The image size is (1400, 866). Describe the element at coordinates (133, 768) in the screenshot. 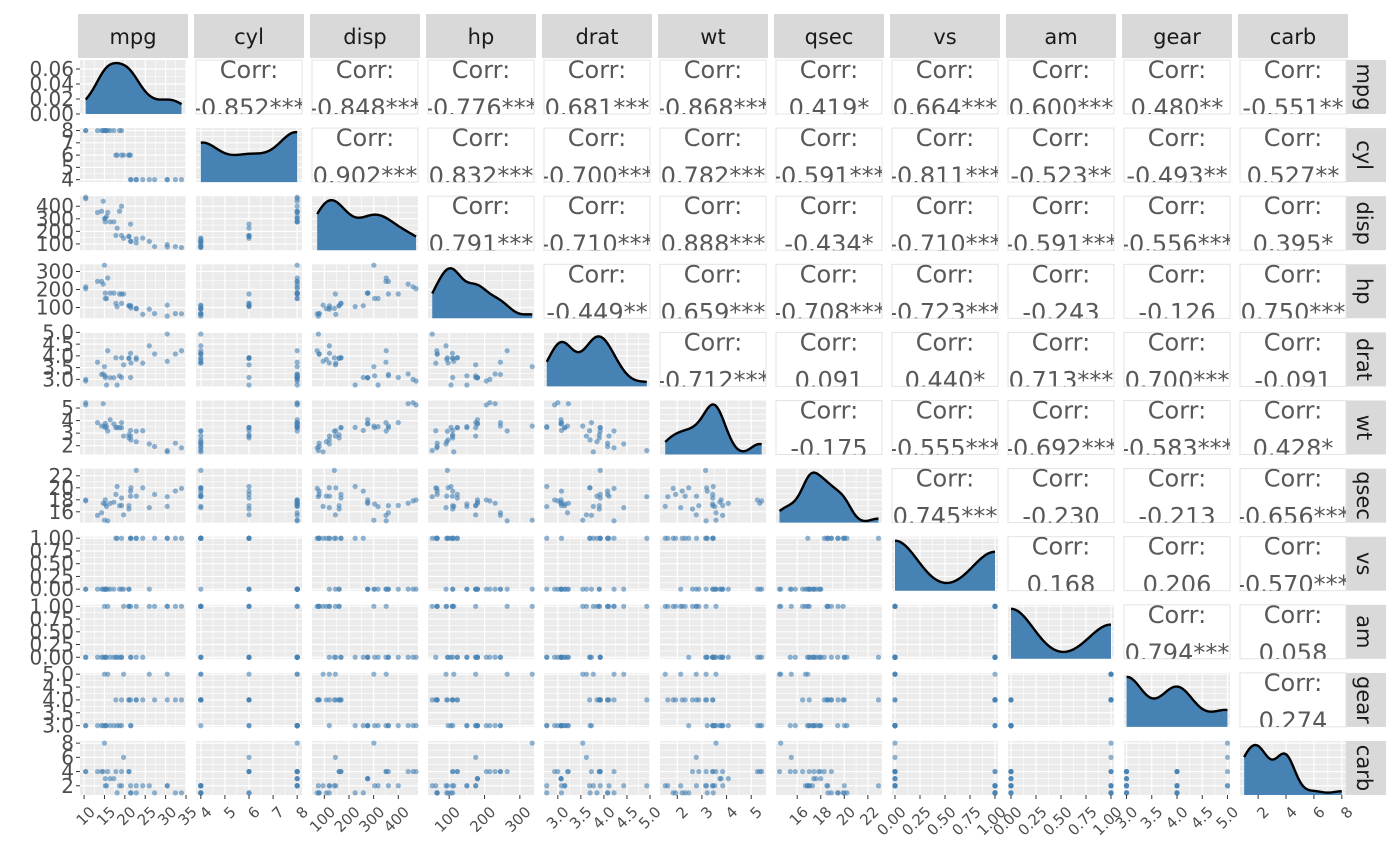

I see `panel-background` at that location.